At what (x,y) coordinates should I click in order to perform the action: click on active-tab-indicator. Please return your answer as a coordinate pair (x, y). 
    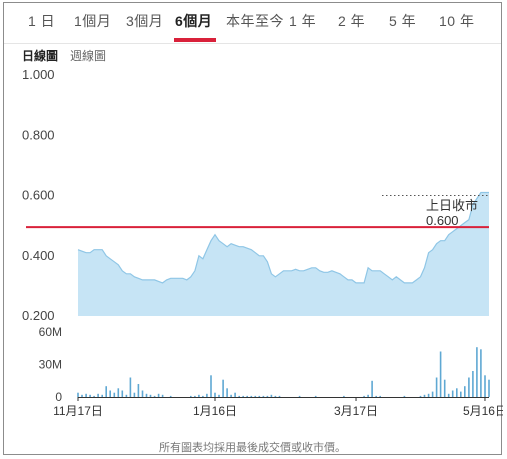
    Looking at the image, I should click on (195, 40).